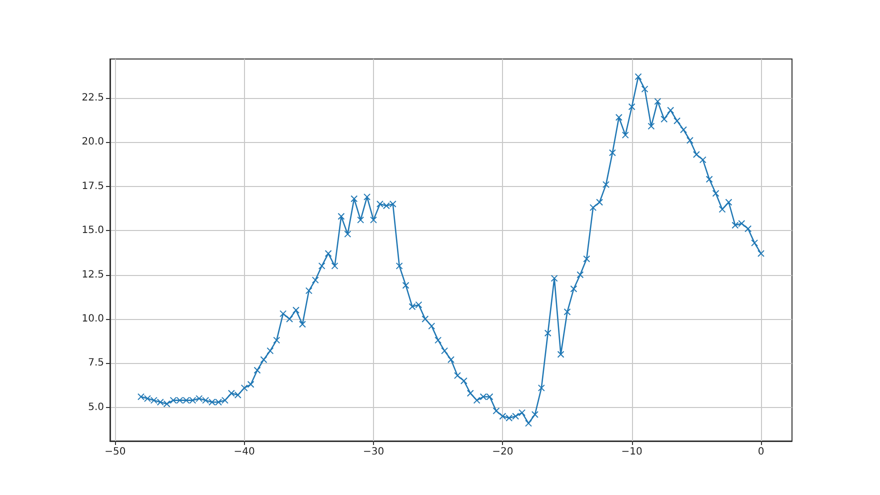 Image resolution: width=880 pixels, height=495 pixels. I want to click on y-tick-label: 7.5, so click(96, 363).